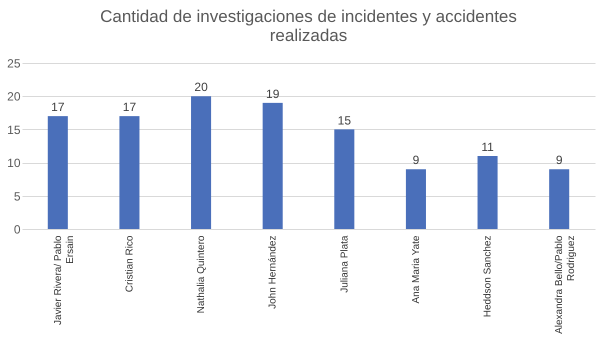 This screenshot has width=607, height=338. Describe the element at coordinates (17, 229) in the screenshot. I see `y-tick-label: 0` at that location.